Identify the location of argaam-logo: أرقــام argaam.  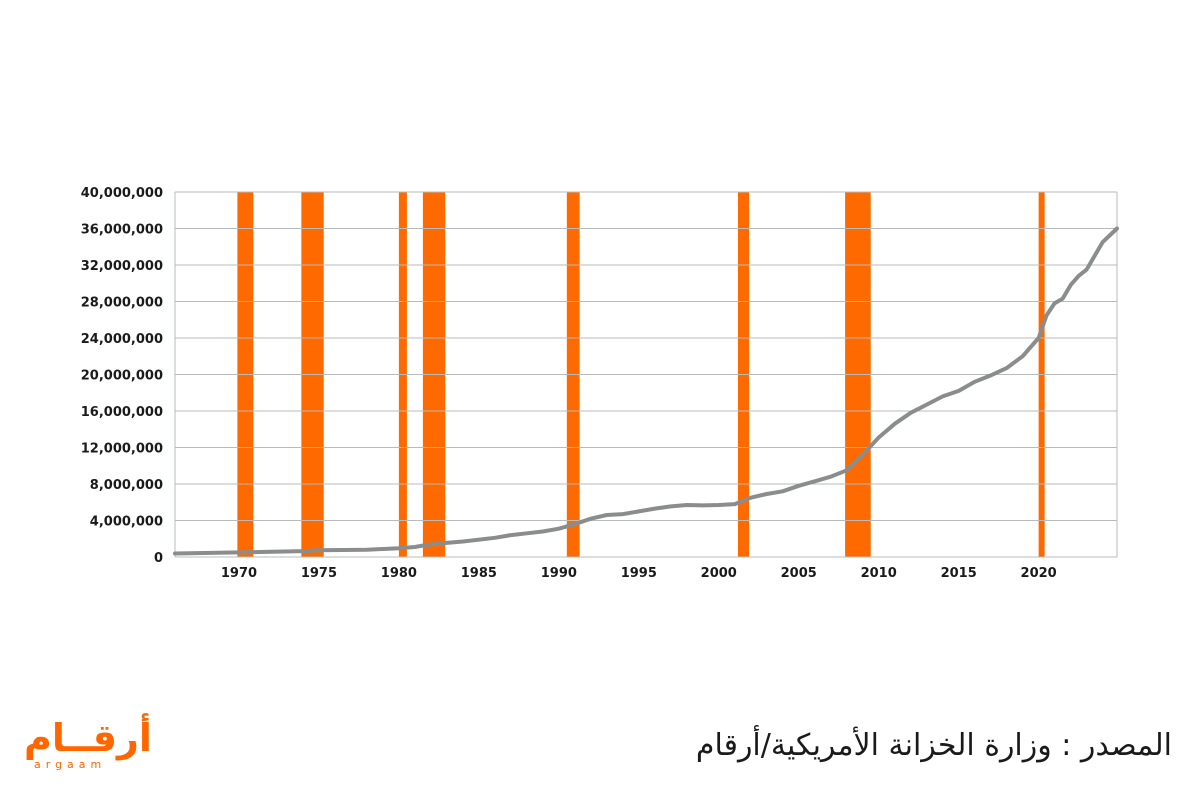
(88, 744).